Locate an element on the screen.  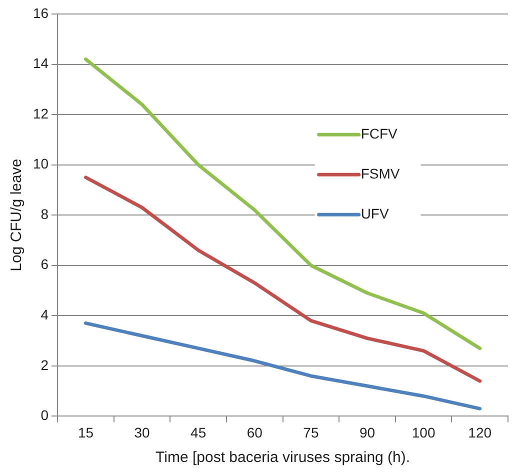
x-axis-title: Time [post baceria viruses spraing (h). is located at coordinates (283, 457).